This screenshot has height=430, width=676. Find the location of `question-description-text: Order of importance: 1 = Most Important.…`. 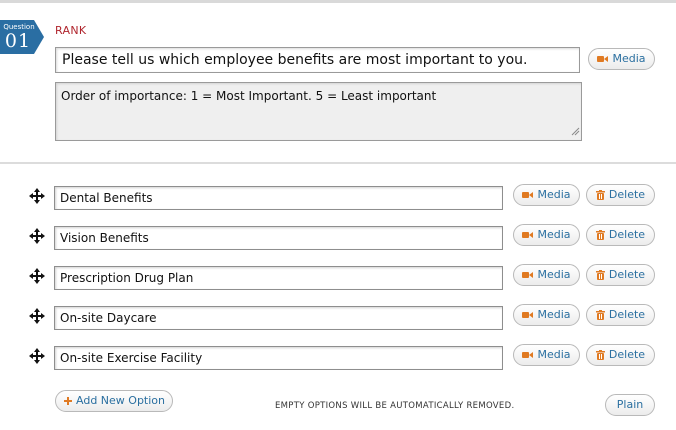

question-description-text: Order of importance: 1 = Most Important.… is located at coordinates (249, 96).